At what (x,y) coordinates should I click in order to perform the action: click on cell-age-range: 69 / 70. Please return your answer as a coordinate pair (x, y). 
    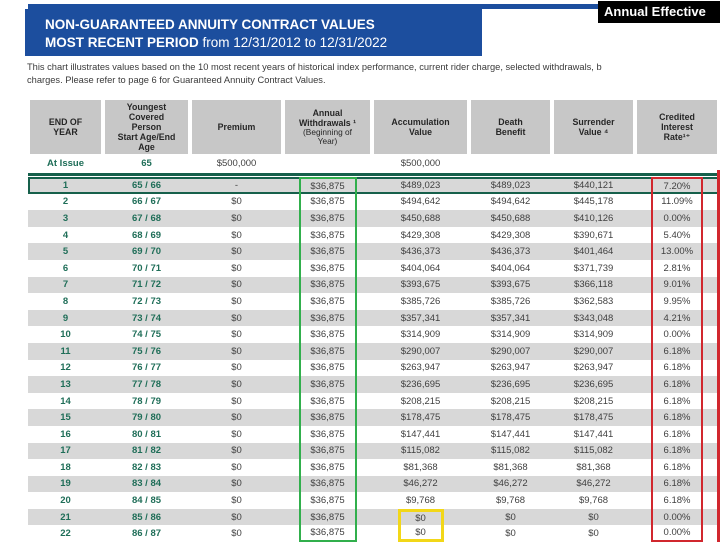
    Looking at the image, I should click on (146, 252).